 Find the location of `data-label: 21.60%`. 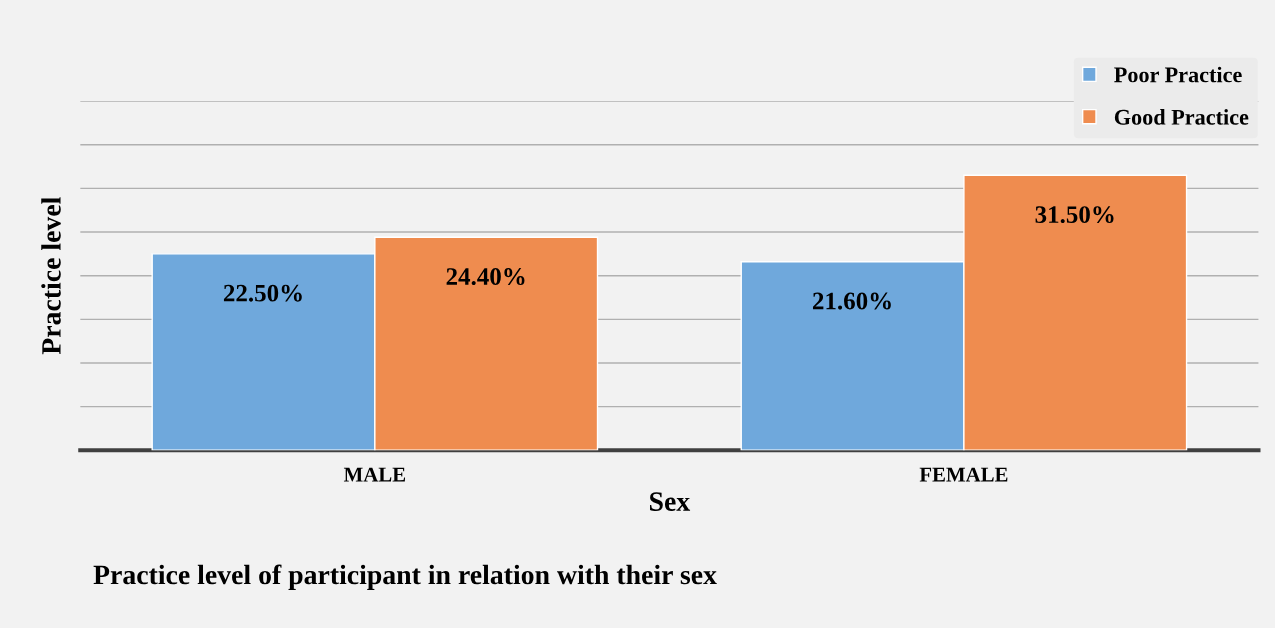

data-label: 21.60% is located at coordinates (852, 301).